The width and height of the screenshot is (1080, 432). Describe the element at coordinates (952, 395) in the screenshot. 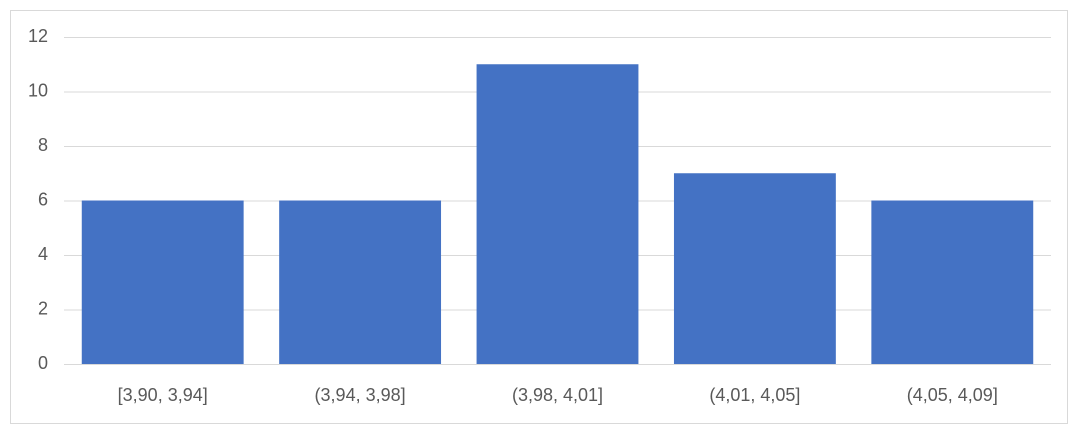

I see `x-tick-label: (4,05, 4,09]` at that location.